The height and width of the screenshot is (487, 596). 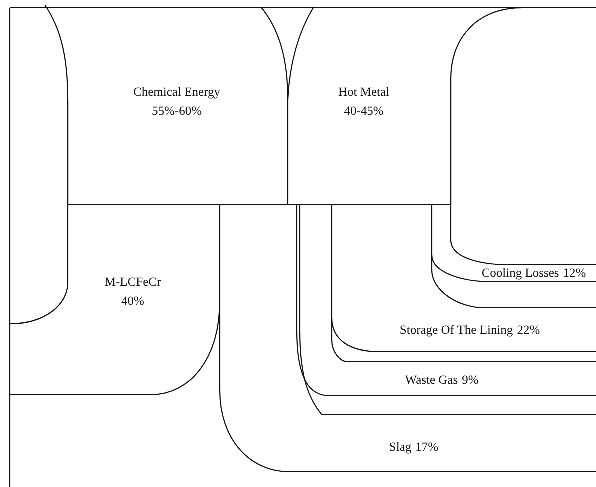 I want to click on category-label: Chemical Energy, so click(x=178, y=92).